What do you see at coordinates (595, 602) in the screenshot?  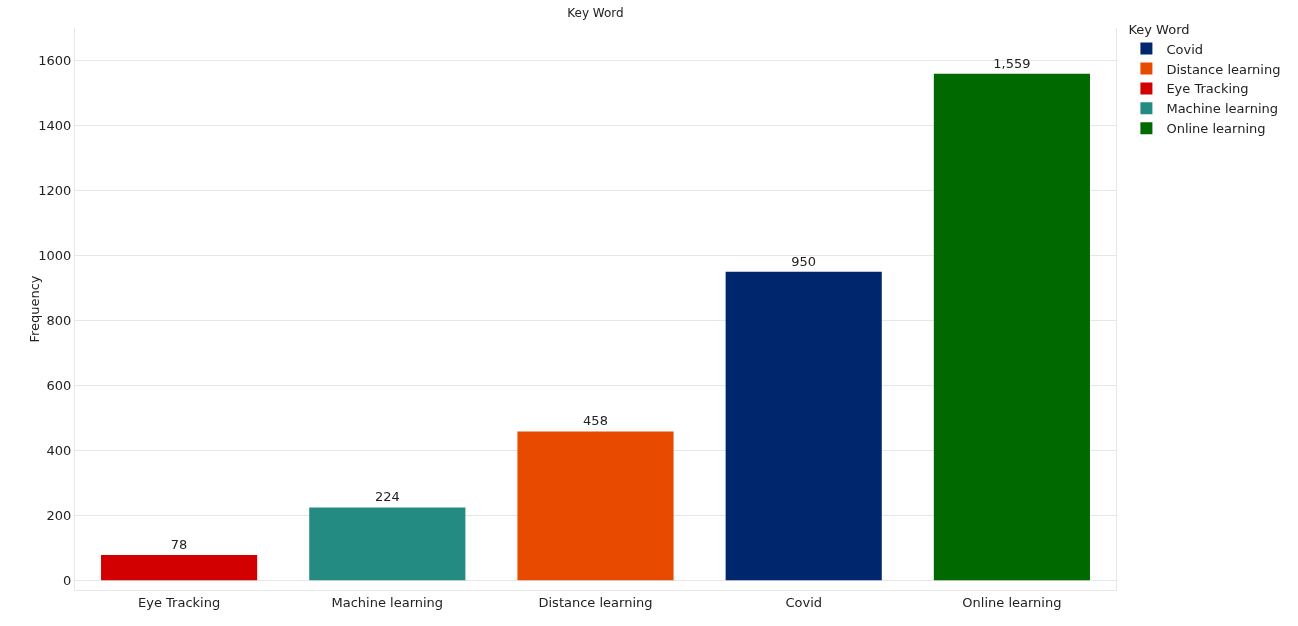 I see `x-tick-label: Distance learning` at bounding box center [595, 602].